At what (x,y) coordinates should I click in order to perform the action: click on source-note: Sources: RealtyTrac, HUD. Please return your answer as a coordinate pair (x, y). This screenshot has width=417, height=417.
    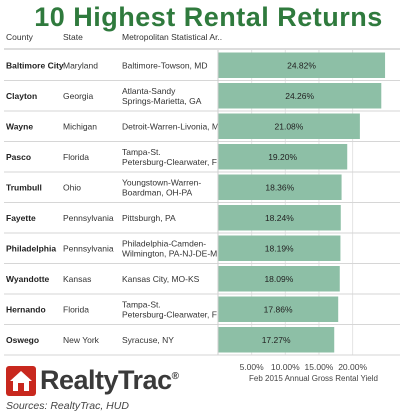
    Looking at the image, I should click on (67, 406).